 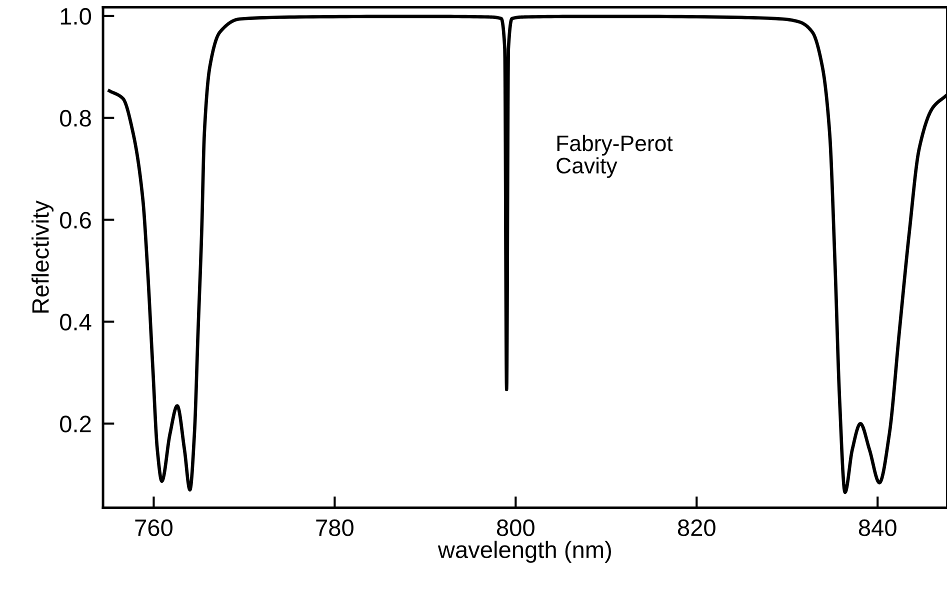 What do you see at coordinates (153, 527) in the screenshot?
I see `x-tick-label: 760` at bounding box center [153, 527].